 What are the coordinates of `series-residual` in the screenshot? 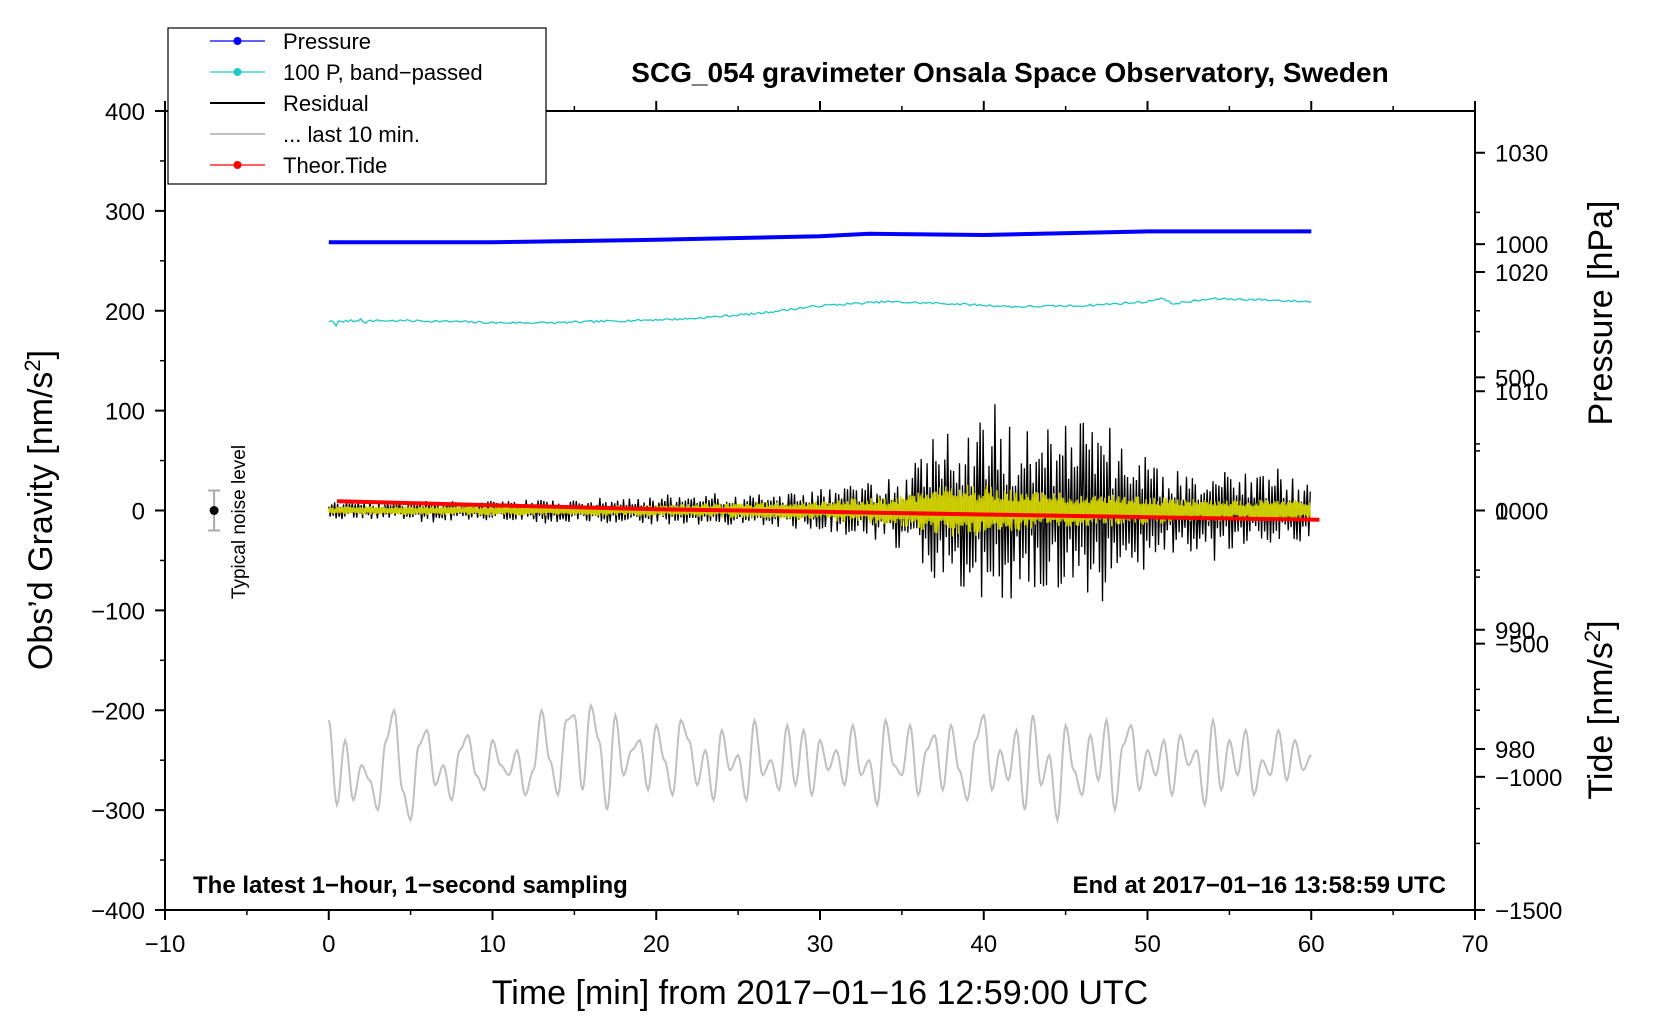 It's located at (819, 503).